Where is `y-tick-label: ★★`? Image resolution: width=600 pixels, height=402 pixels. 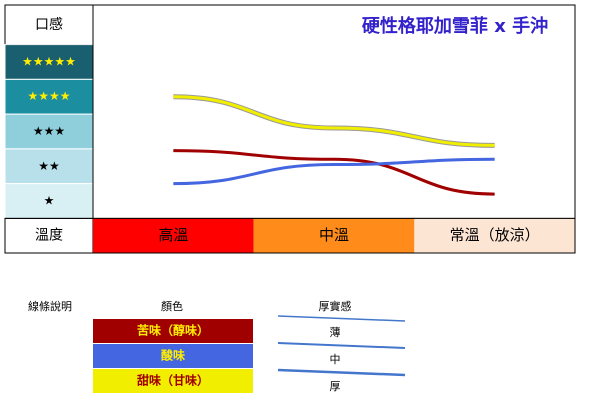 y-tick-label: ★★ is located at coordinates (49, 166).